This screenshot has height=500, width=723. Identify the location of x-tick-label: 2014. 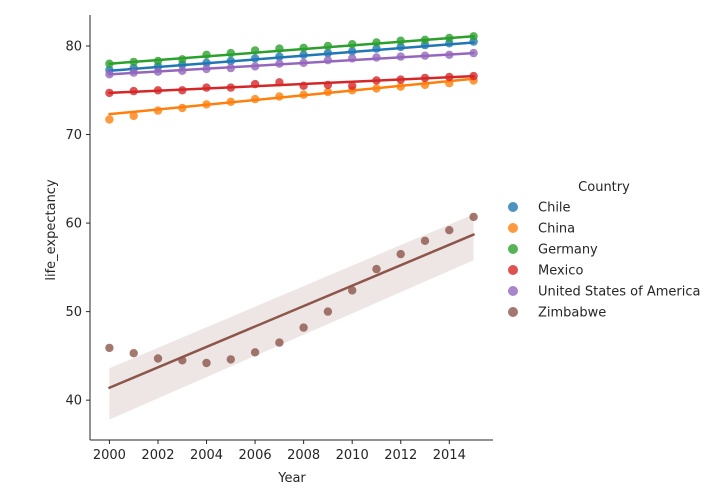
(449, 455).